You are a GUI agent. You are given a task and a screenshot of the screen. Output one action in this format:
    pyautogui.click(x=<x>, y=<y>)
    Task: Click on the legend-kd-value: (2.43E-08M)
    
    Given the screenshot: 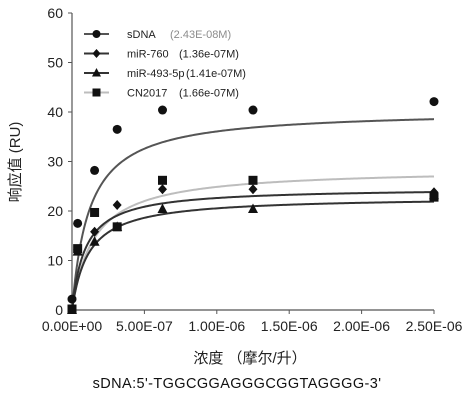 What is the action you would take?
    pyautogui.click(x=200, y=35)
    